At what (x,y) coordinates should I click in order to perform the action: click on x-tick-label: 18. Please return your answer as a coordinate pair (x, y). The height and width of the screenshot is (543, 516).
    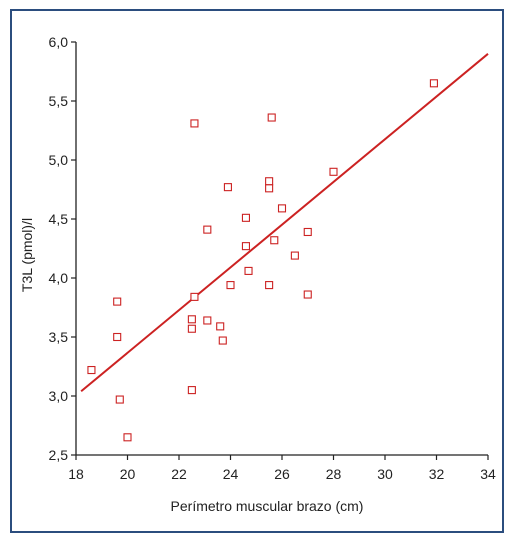
    Looking at the image, I should click on (76, 474).